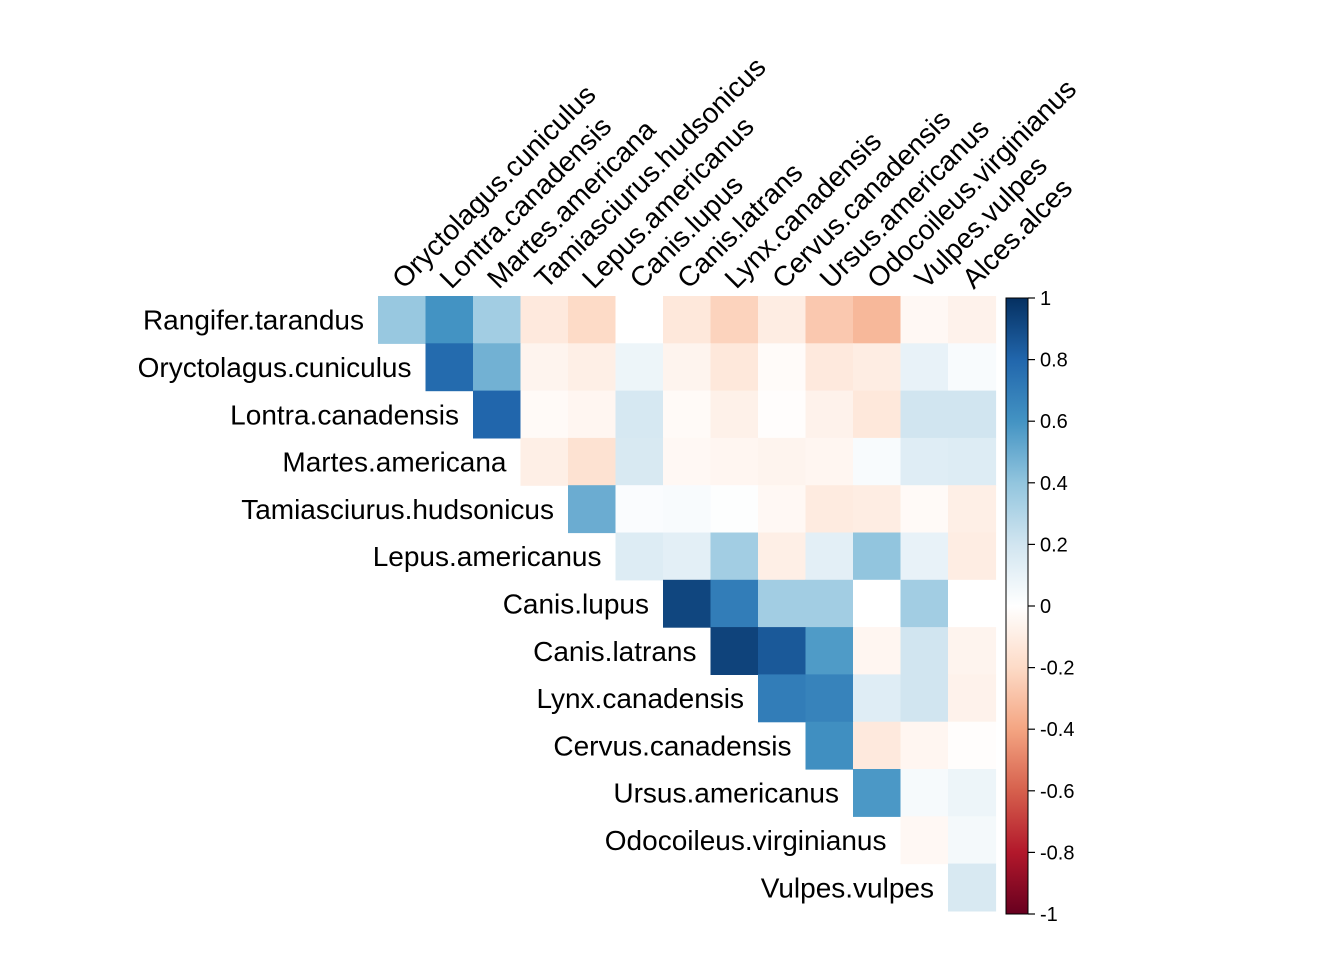  Describe the element at coordinates (397, 509) in the screenshot. I see `row-label: Tamiasciurus.hudsonicus` at that location.